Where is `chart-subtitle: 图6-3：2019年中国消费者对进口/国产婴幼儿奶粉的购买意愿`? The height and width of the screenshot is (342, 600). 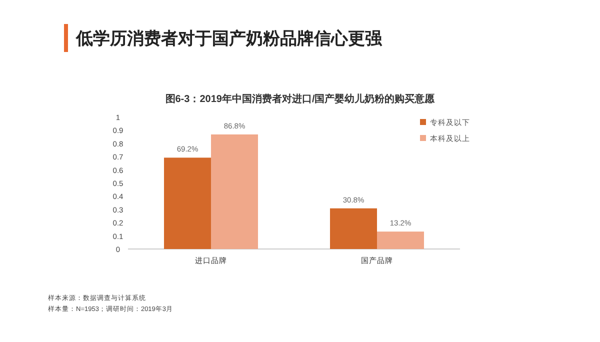
chart-subtitle: 图6-3：2019年中国消费者对进口/国产婴幼儿奶粉的购买意愿 is located at coordinates (300, 99).